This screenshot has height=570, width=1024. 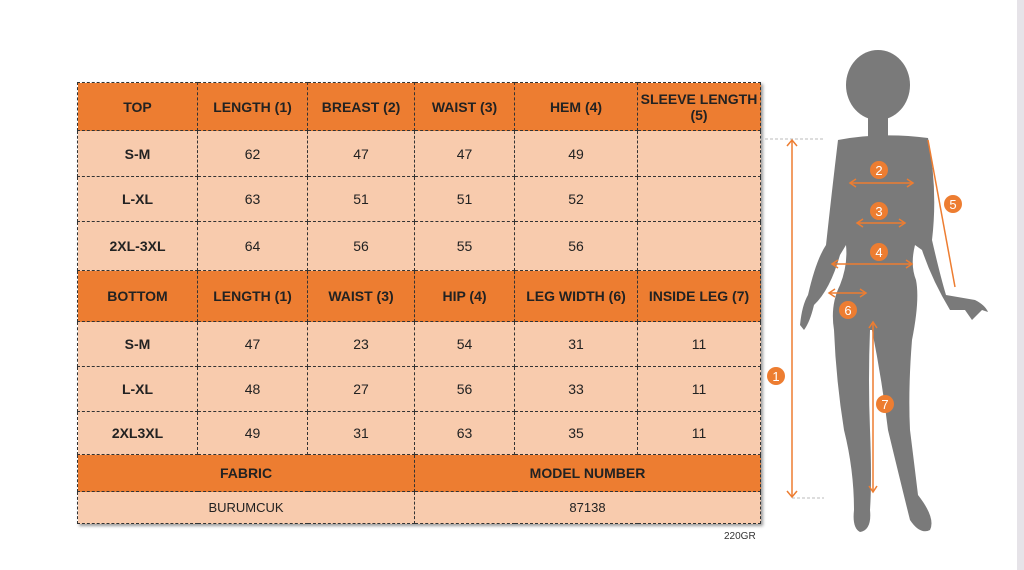 I want to click on model-label: MODEL NUMBER, so click(x=587, y=473).